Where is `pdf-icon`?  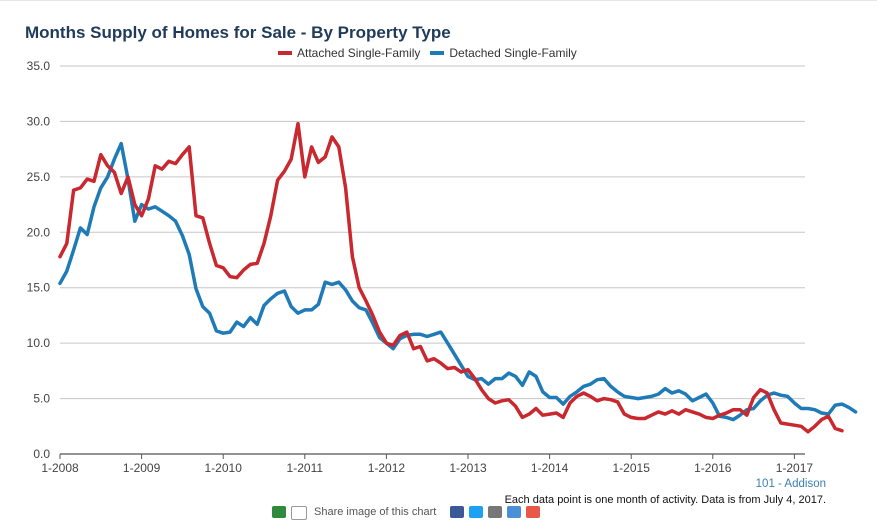
pdf-icon is located at coordinates (299, 513).